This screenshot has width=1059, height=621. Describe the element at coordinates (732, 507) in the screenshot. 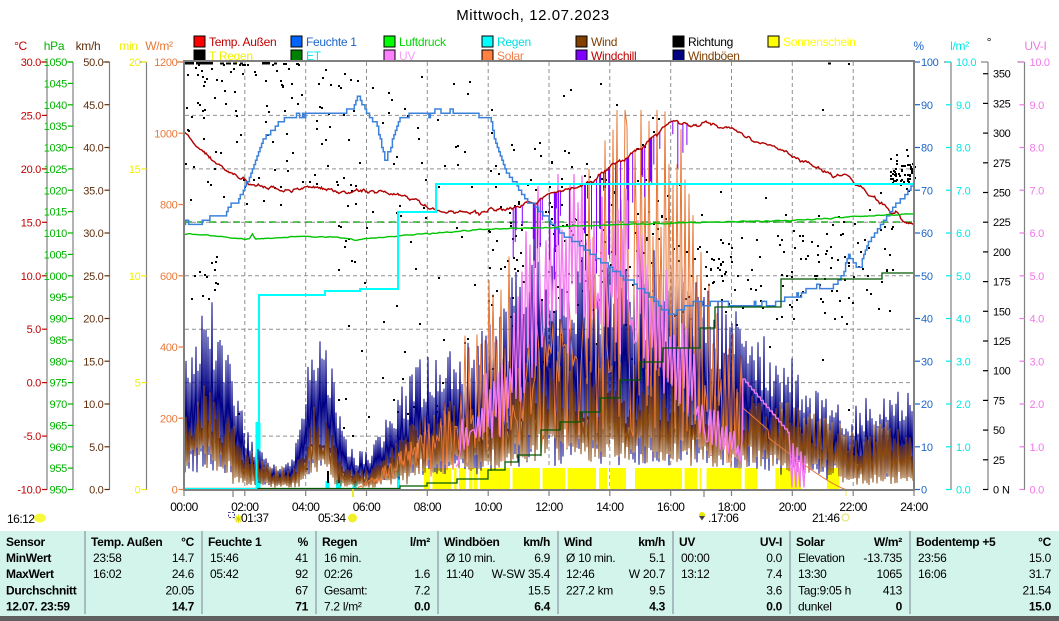

I see `svg-text: 18:00` at that location.